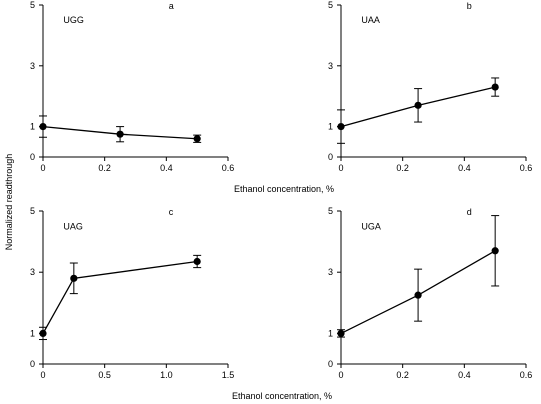 The image size is (541, 404). What do you see at coordinates (469, 6) in the screenshot?
I see `panel-letter: b` at bounding box center [469, 6].